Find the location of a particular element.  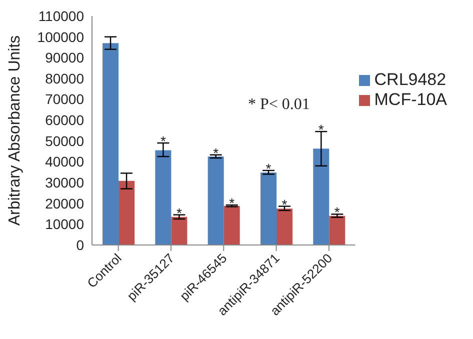

y-tick-label: 100000 is located at coordinates (60, 36).